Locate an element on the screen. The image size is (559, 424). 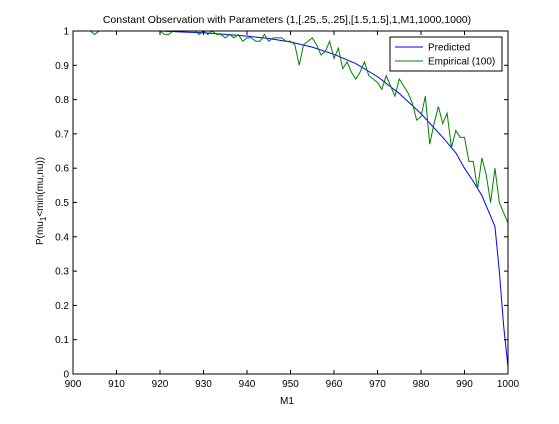
y-tick-label: 0.7 is located at coordinates (62, 134).